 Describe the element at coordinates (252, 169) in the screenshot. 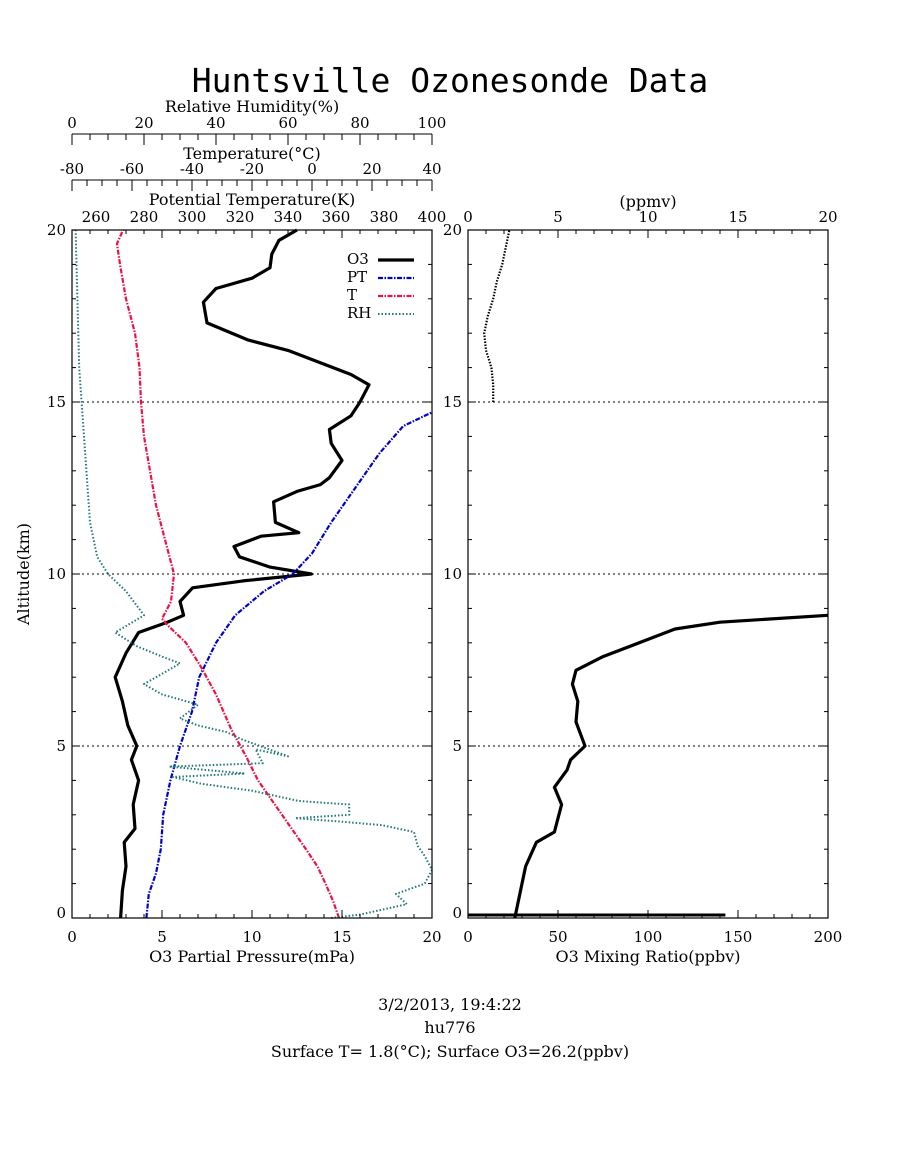

I see `x-tick-label: -20` at that location.